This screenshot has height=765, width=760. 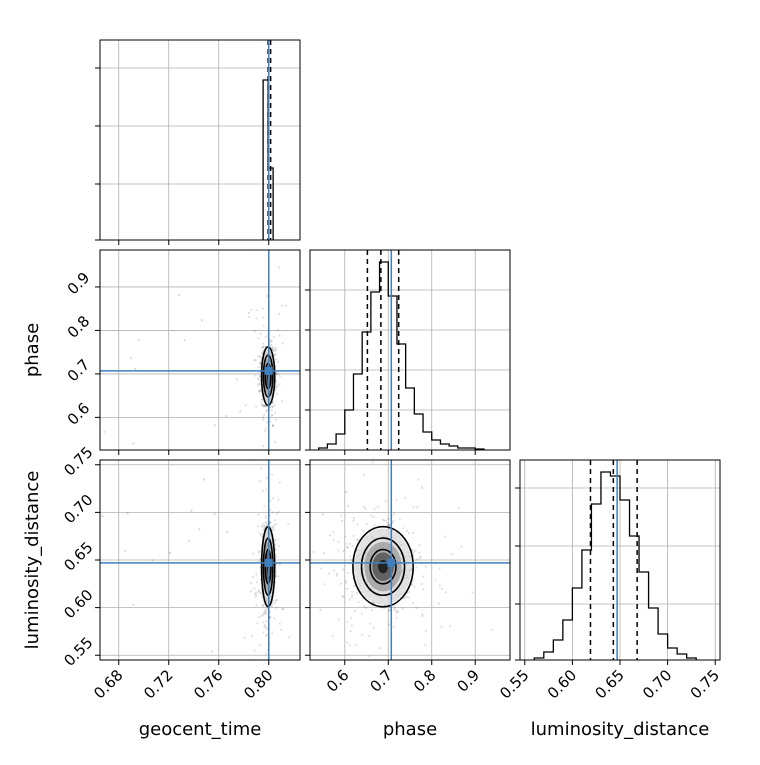 I want to click on panel-phase-hist, so click(x=408, y=352).